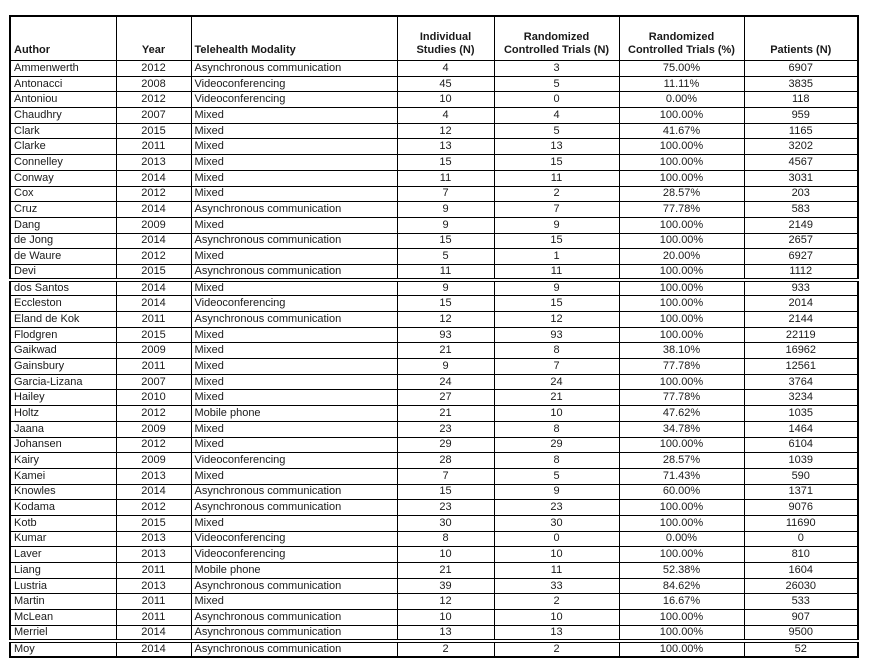 The width and height of the screenshot is (878, 663). Describe the element at coordinates (801, 147) in the screenshot. I see `cell-patients_n: 3202` at that location.